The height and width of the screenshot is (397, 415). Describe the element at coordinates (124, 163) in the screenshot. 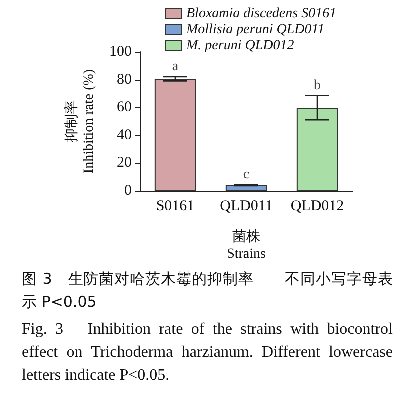

I see `y-tick-label: 20` at that location.